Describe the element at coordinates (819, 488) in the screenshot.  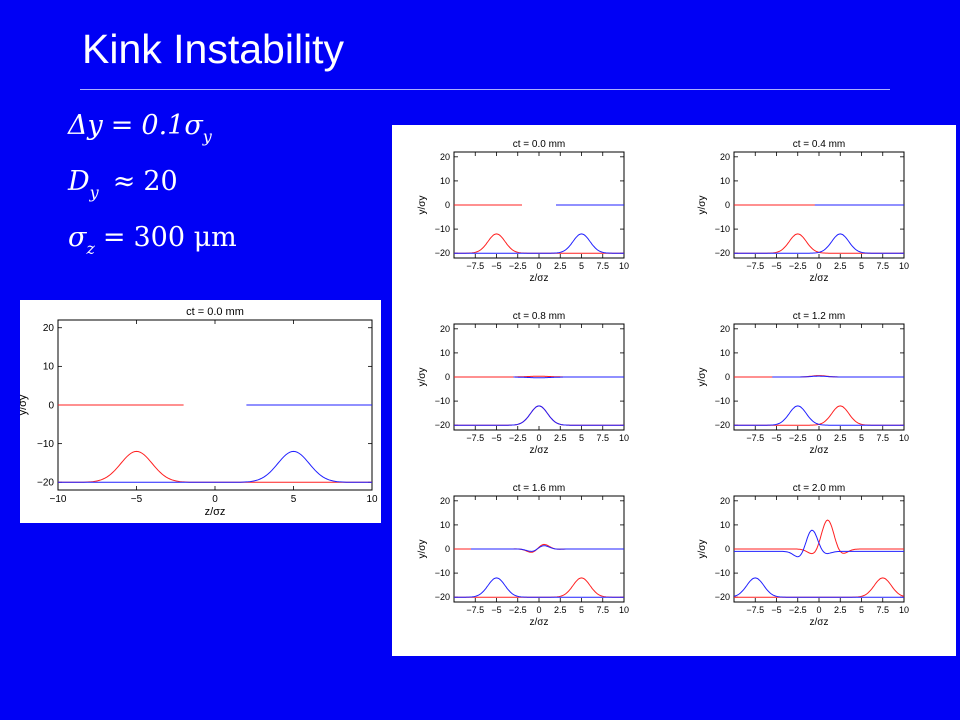
I see `plot-title: ct = 2.0 mm` at that location.